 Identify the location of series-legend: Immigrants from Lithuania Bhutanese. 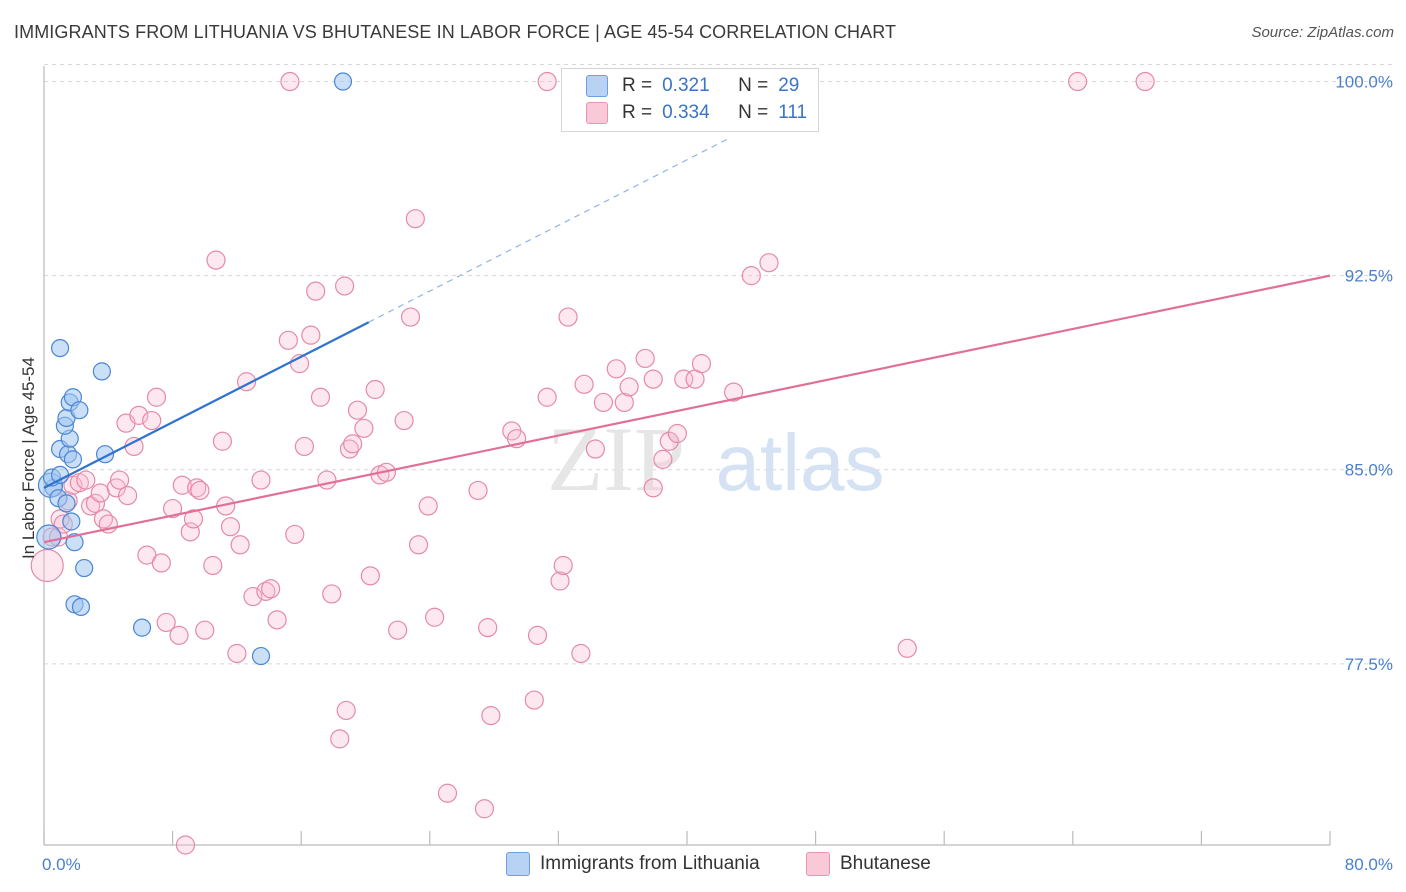
(703, 865).